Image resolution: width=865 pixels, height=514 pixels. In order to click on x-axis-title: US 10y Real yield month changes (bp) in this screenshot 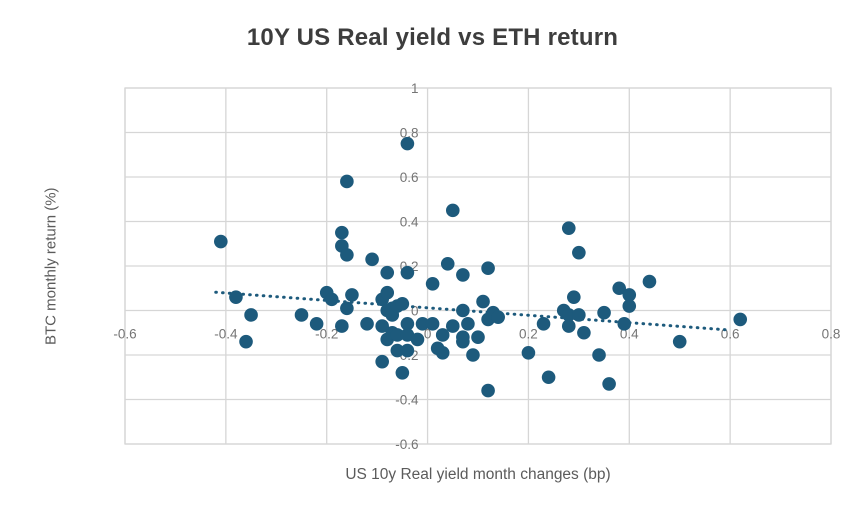, I will do `click(478, 474)`.